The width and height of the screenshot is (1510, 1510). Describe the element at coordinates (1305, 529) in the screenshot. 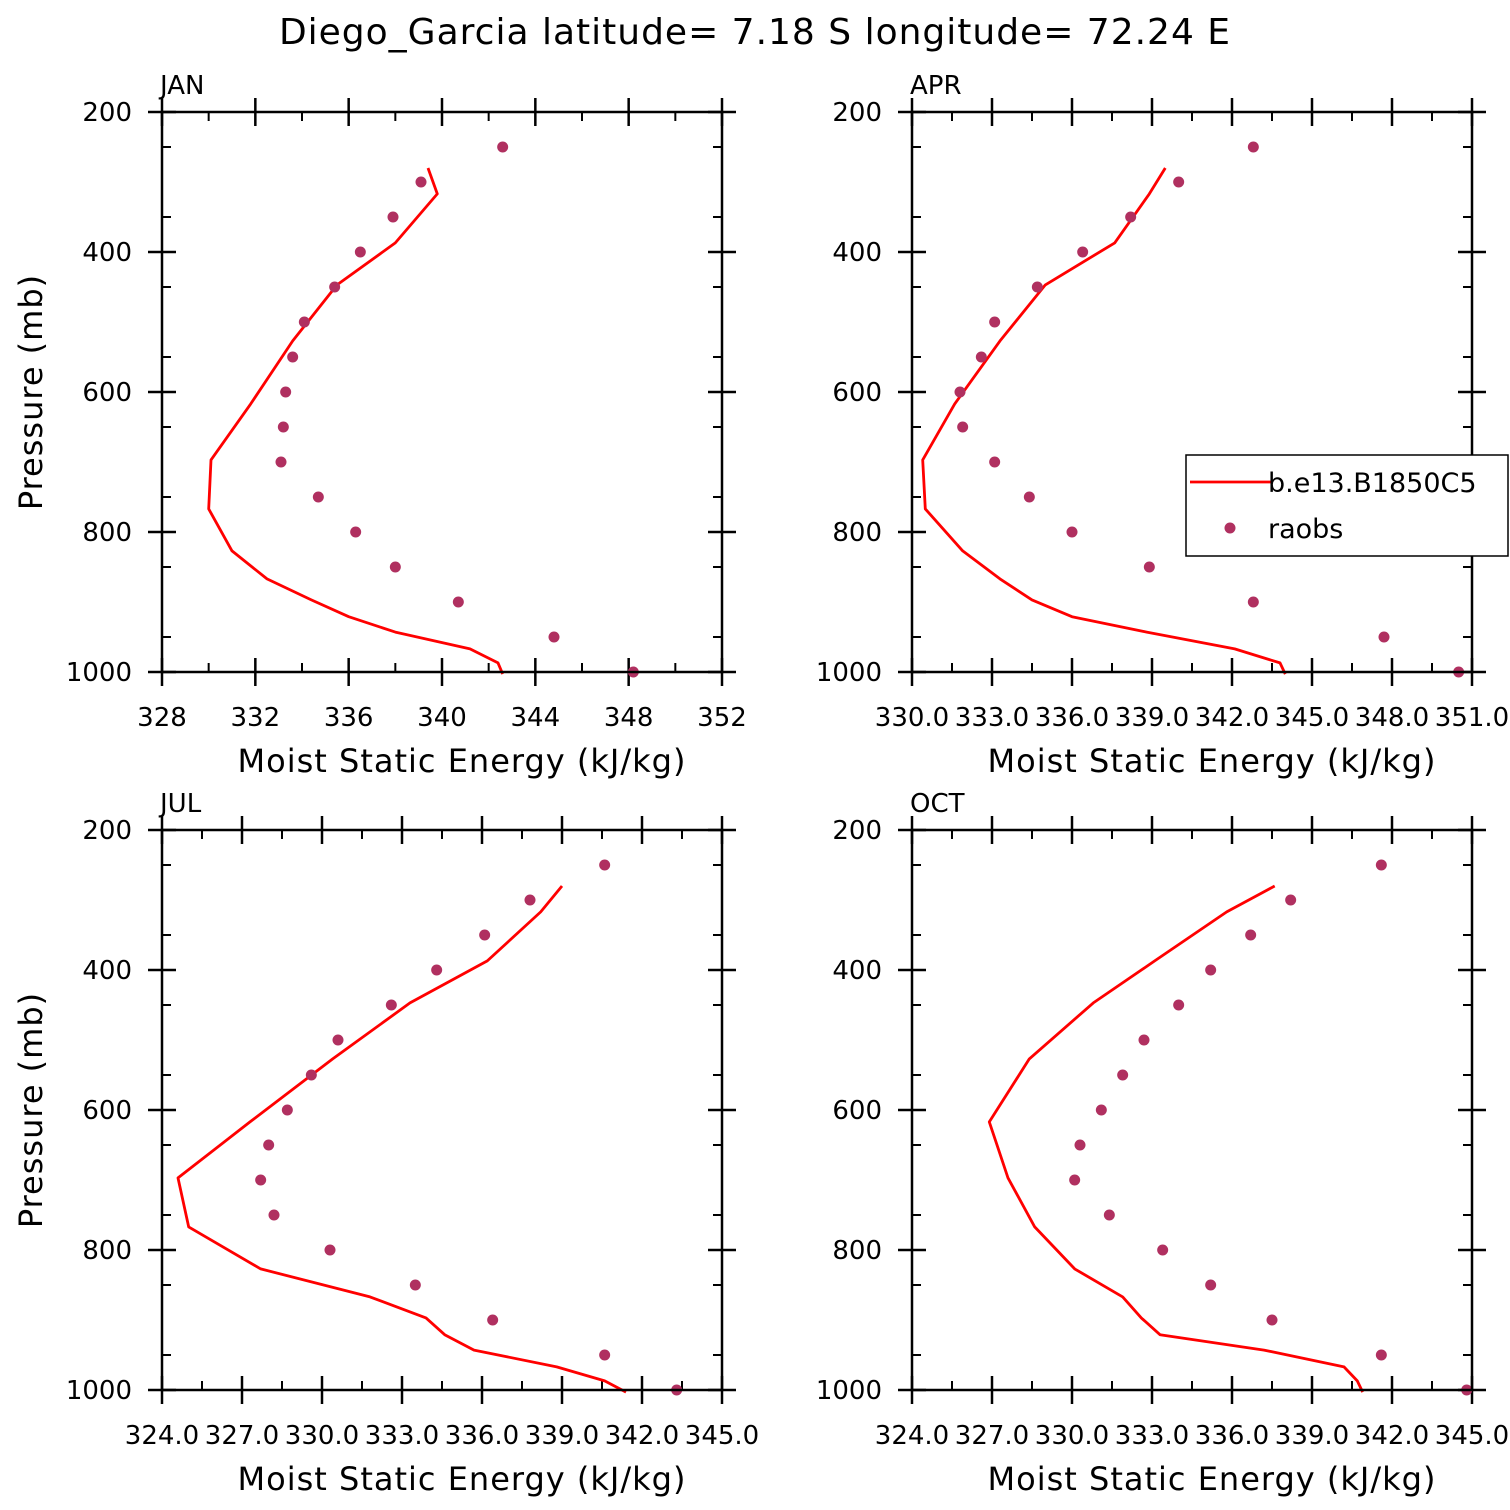

I see `legend-obs-label: raobs` at that location.